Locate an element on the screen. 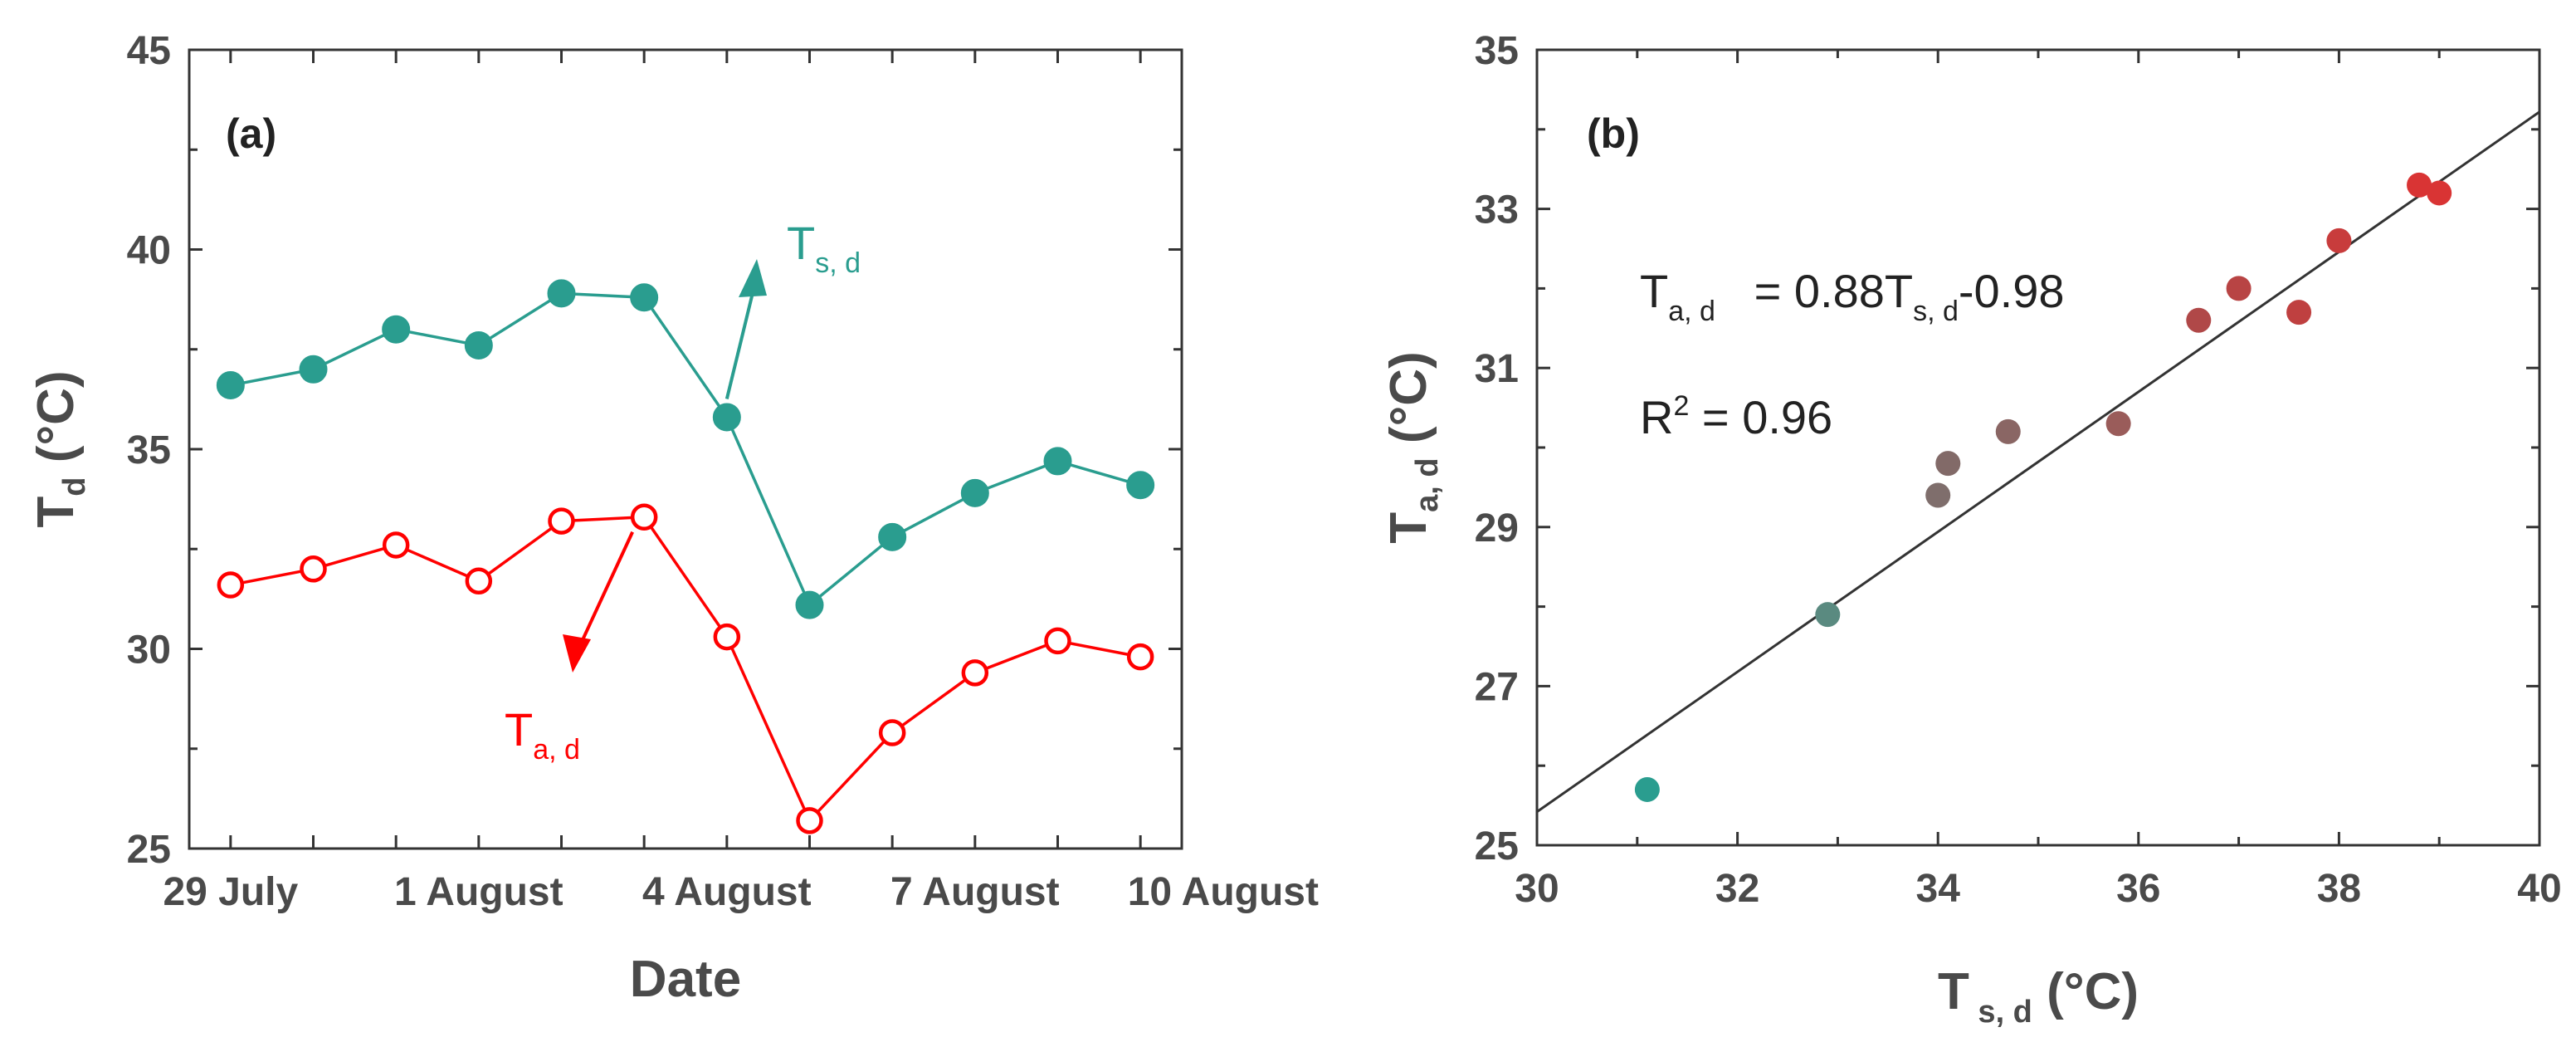 The image size is (2576, 1042). fit-equation-mid: = 0.88T is located at coordinates (1814, 291).